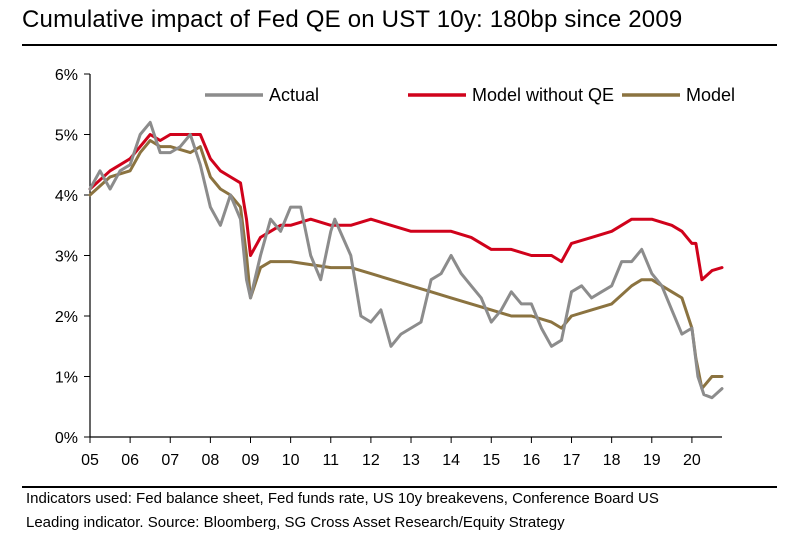 The height and width of the screenshot is (548, 800). Describe the element at coordinates (130, 460) in the screenshot. I see `x-tick-label: 06` at that location.